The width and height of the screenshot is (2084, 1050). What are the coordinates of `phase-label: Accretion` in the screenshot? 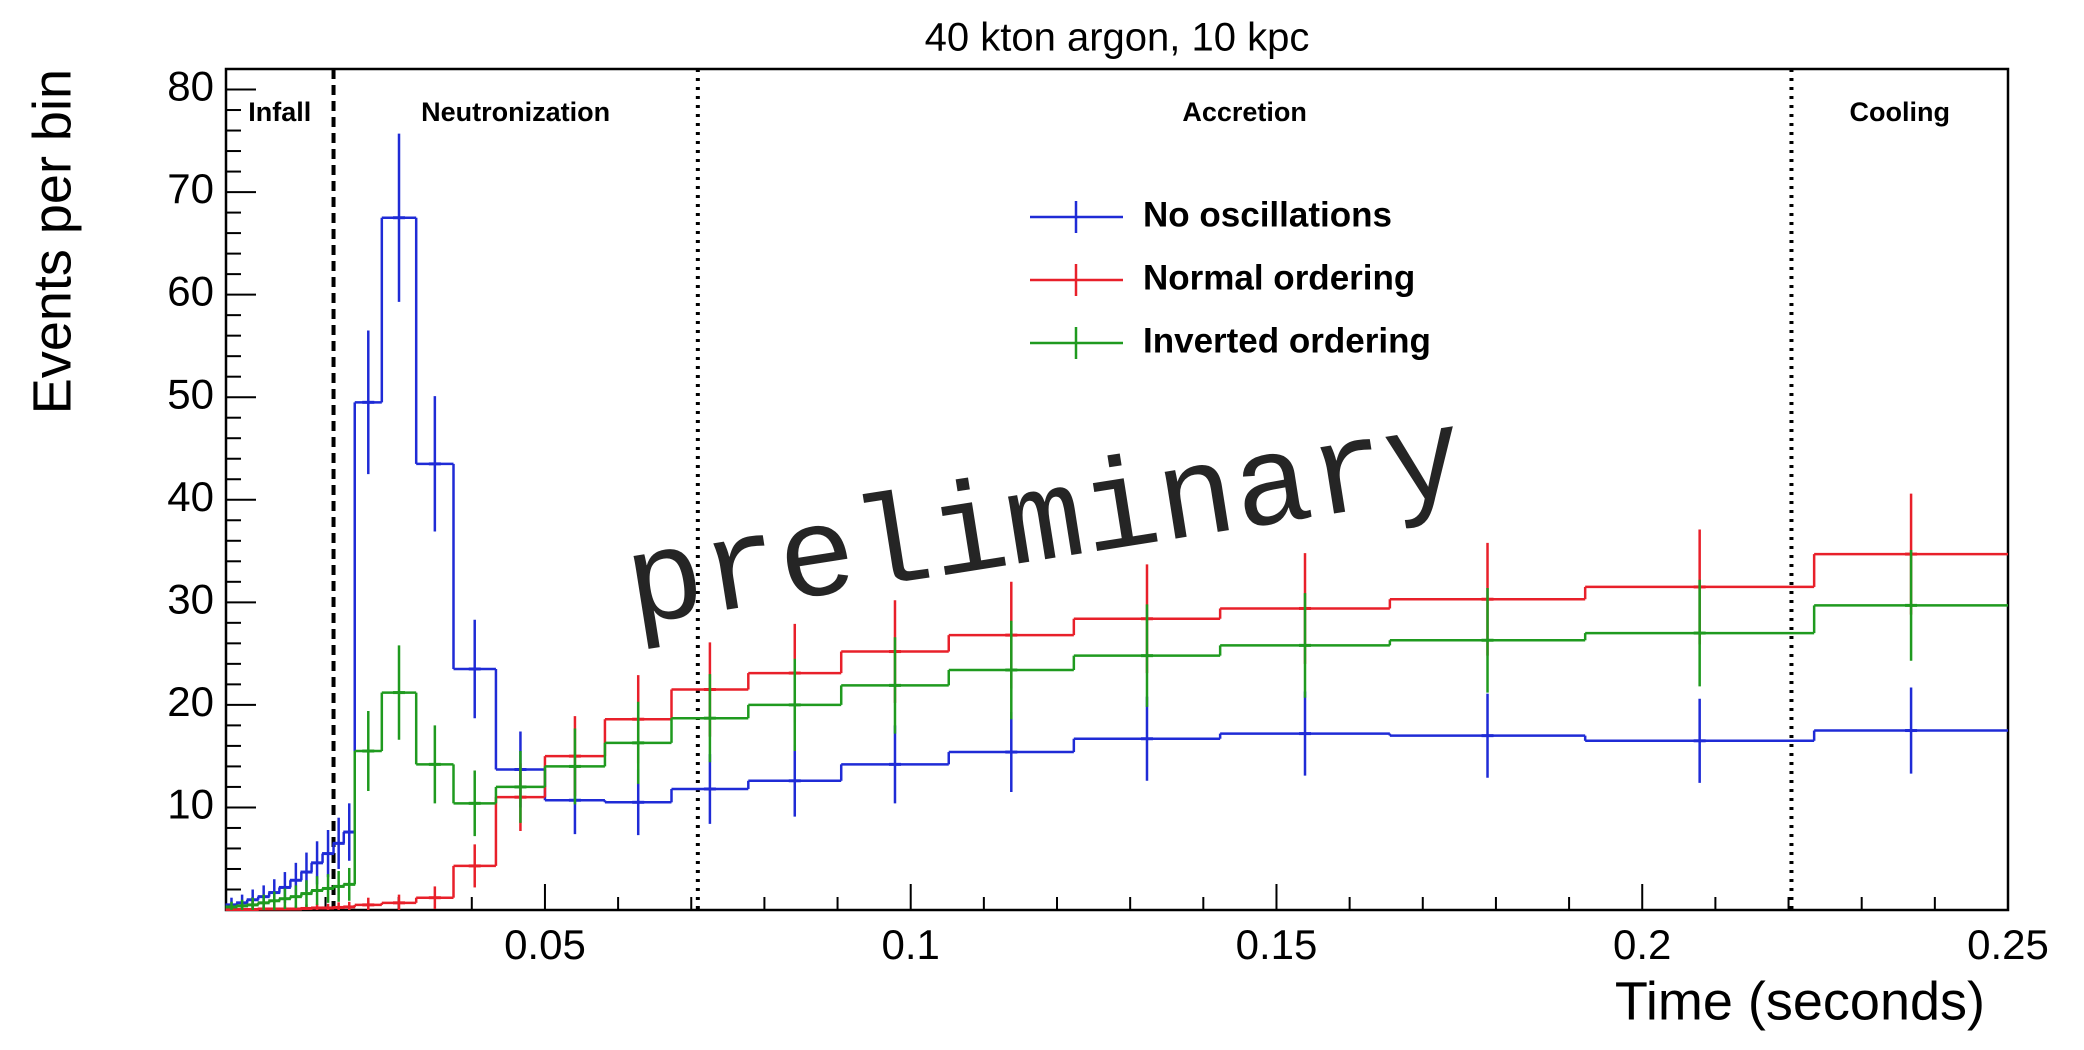 It's located at (1244, 112).